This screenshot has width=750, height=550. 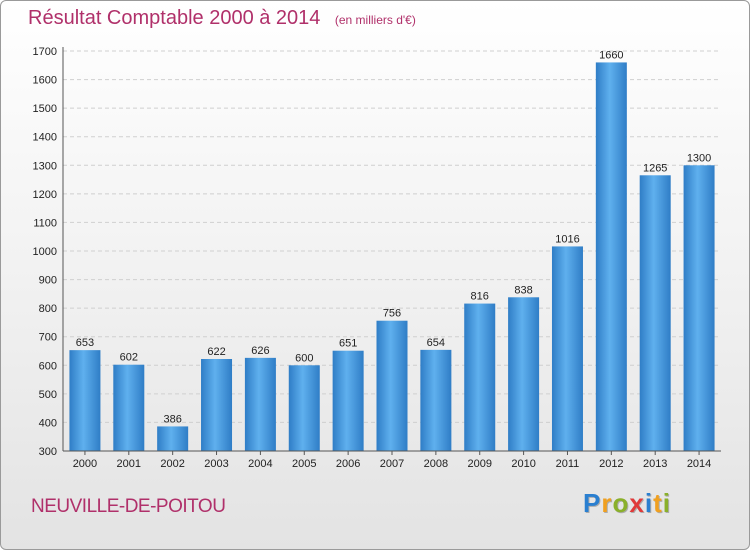 What do you see at coordinates (129, 464) in the screenshot?
I see `x-tick-label: 2001` at bounding box center [129, 464].